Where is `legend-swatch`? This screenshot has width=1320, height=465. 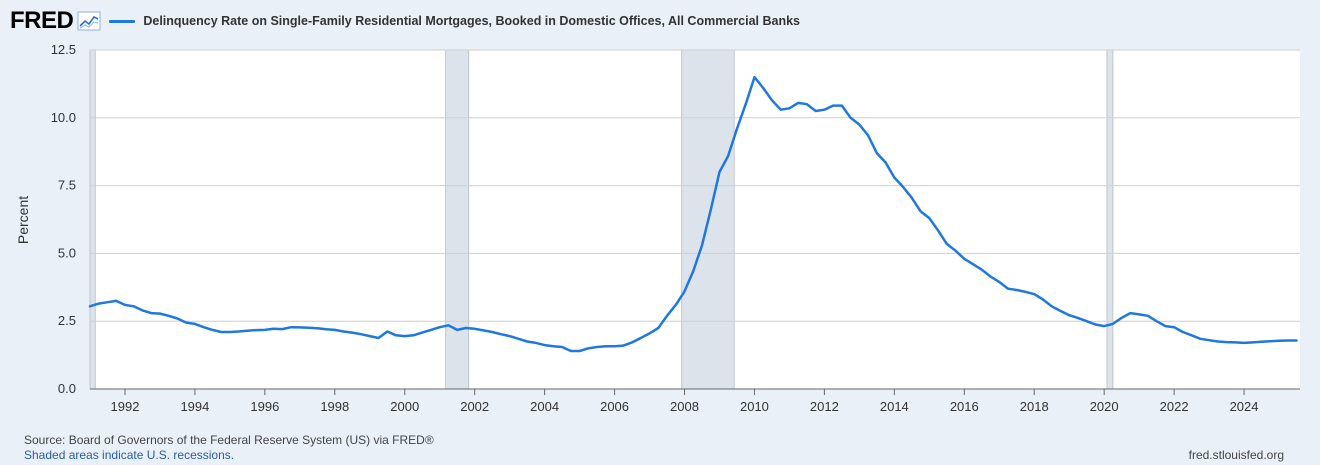 legend-swatch is located at coordinates (122, 21).